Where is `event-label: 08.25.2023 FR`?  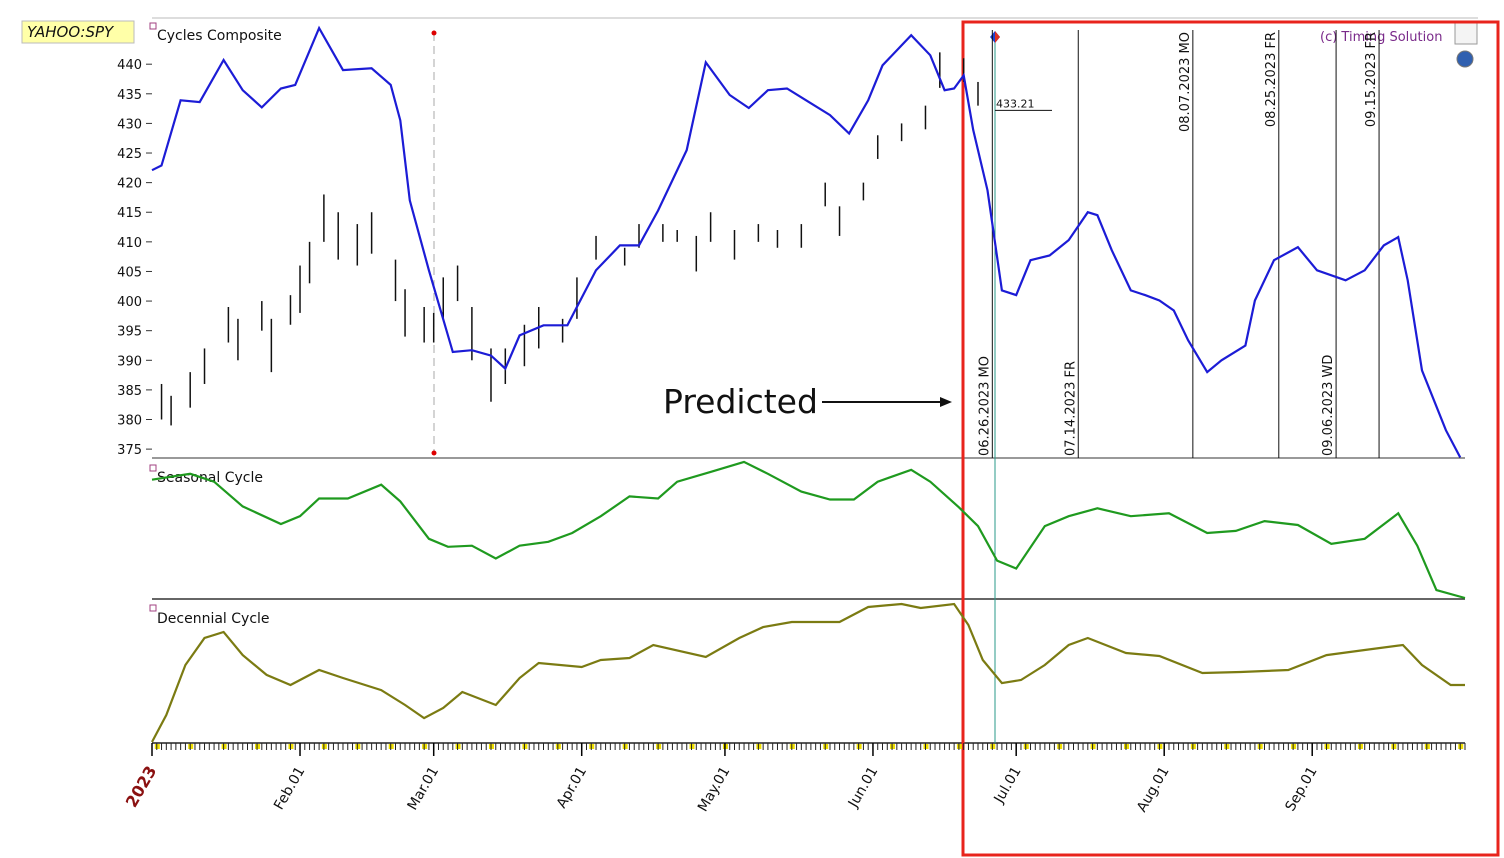 event-label: 08.25.2023 FR is located at coordinates (1271, 79).